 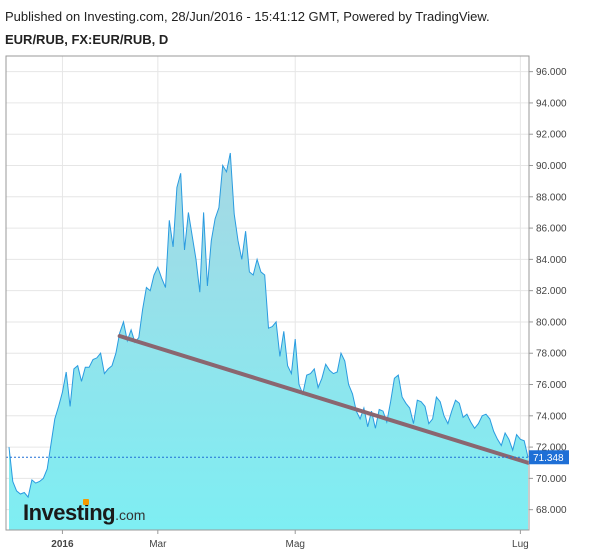 What do you see at coordinates (520, 544) in the screenshot?
I see `x-tick-label: Lug` at bounding box center [520, 544].